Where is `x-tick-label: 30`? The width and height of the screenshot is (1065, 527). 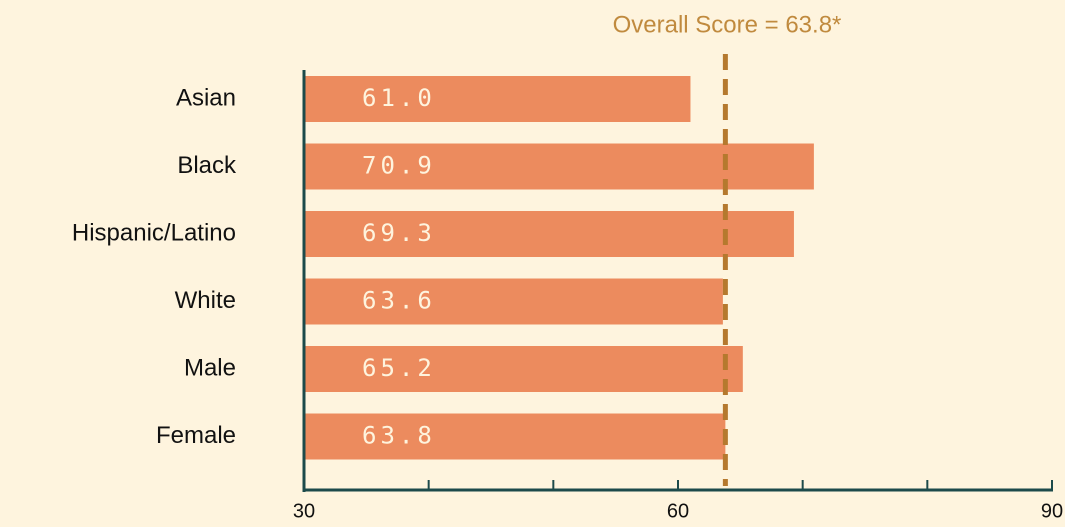
x-tick-label: 30 is located at coordinates (304, 511).